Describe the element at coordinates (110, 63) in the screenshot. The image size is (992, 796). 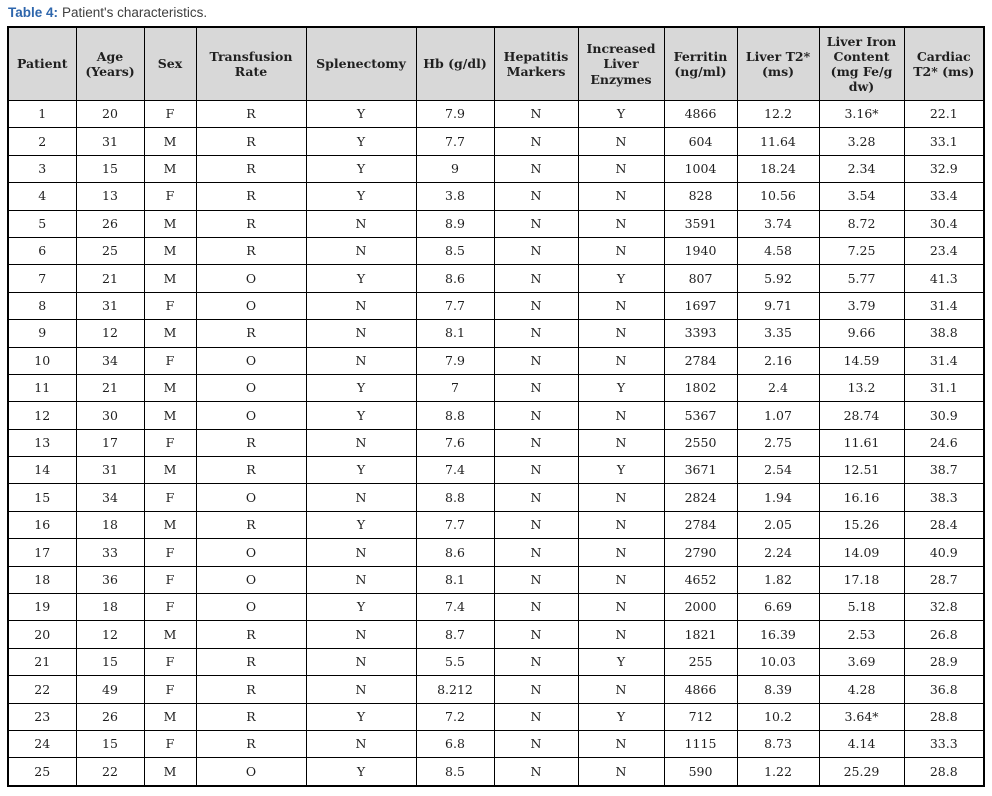
I see `column-header: Age (Years)` at that location.